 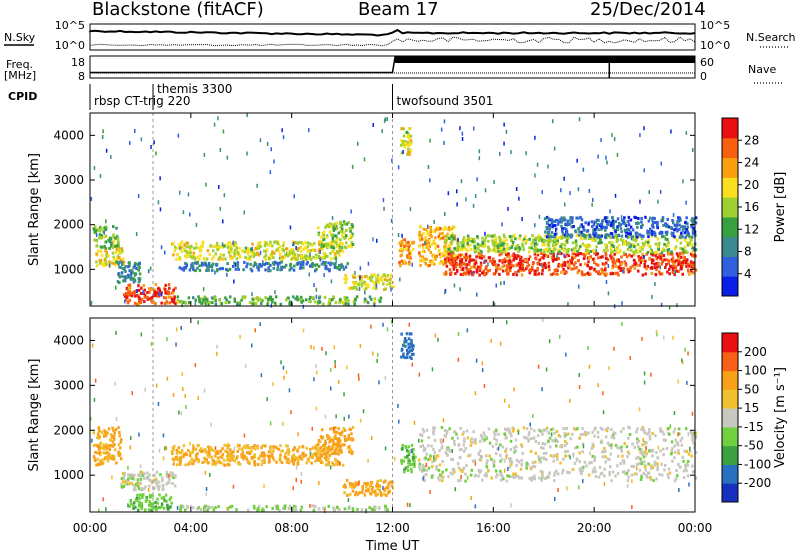 I want to click on velocity-panel-scatter, so click(x=303, y=330).